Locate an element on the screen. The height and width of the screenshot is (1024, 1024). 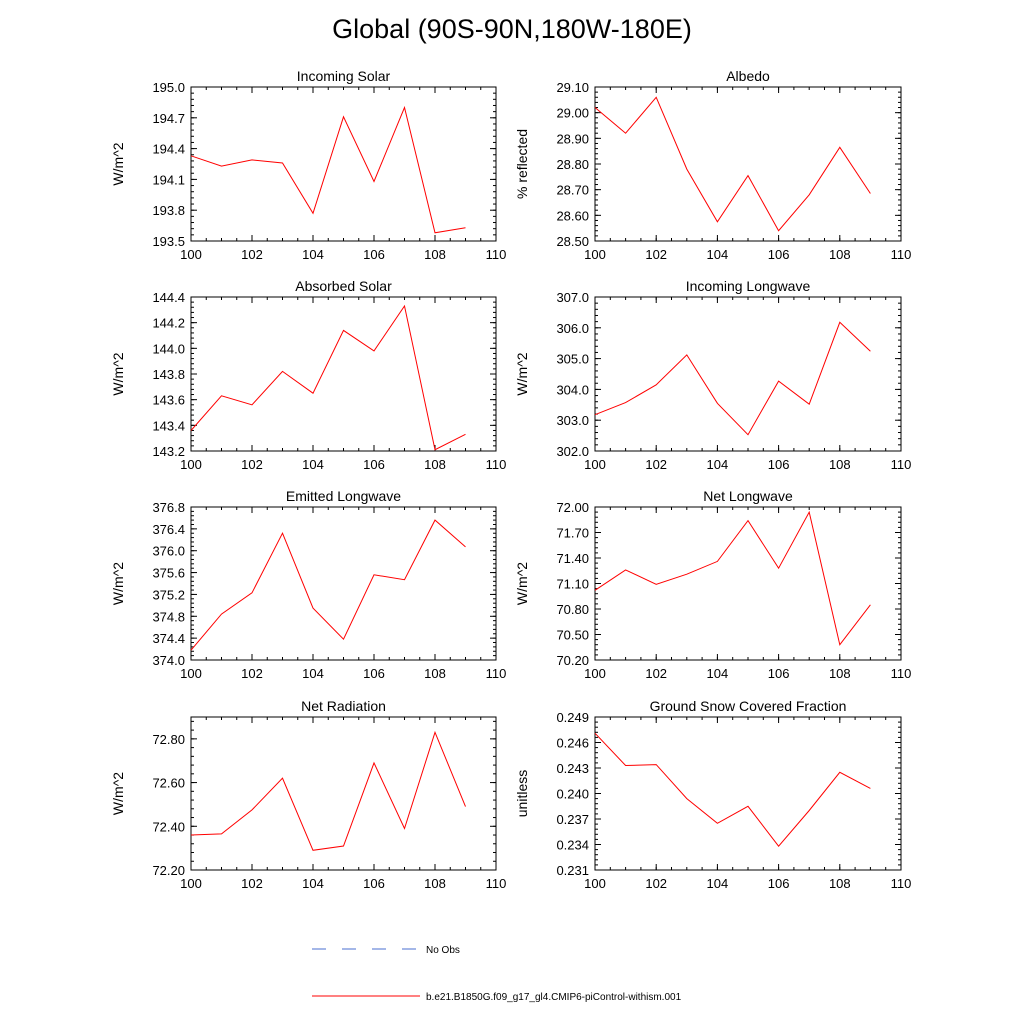
y-tick-label: 375.6 is located at coordinates (168, 573).